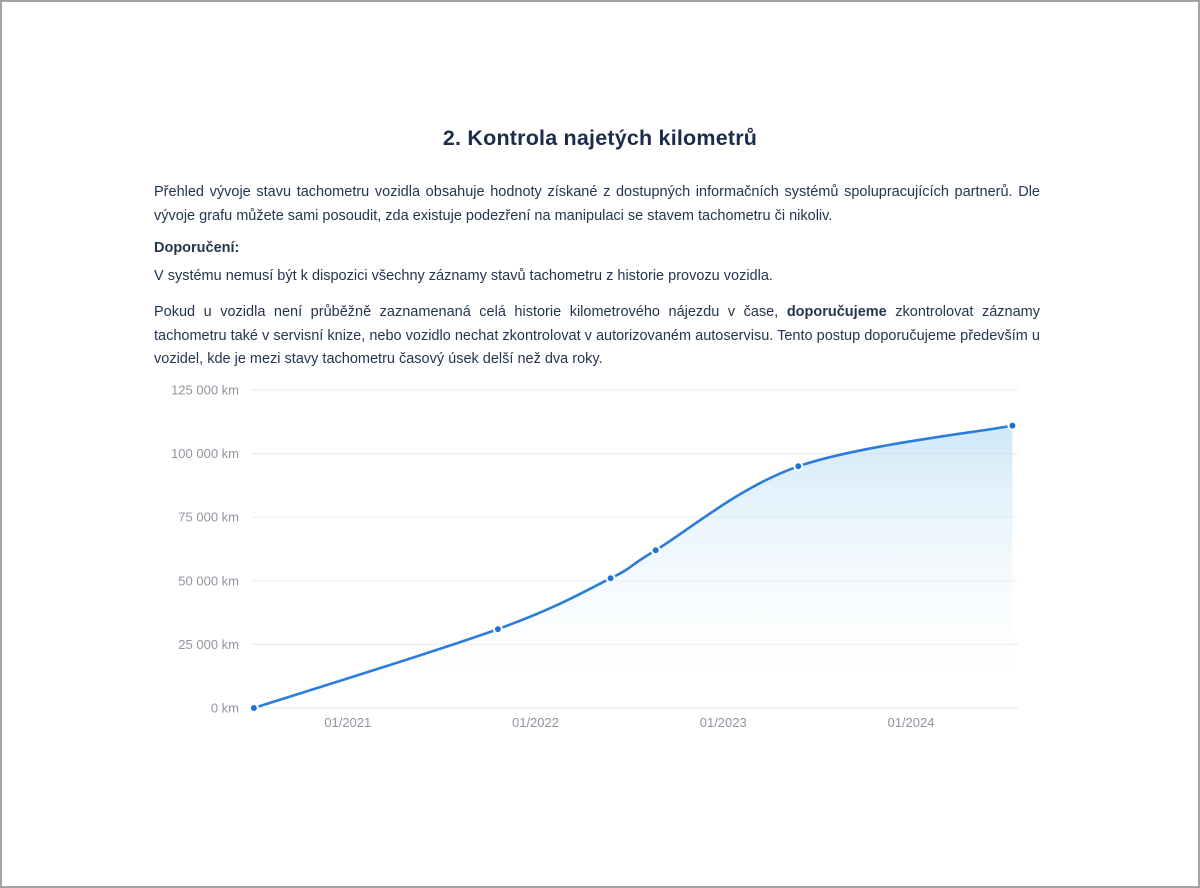 This screenshot has width=1200, height=888. I want to click on y-tick-label: 50 000 km, so click(208, 580).